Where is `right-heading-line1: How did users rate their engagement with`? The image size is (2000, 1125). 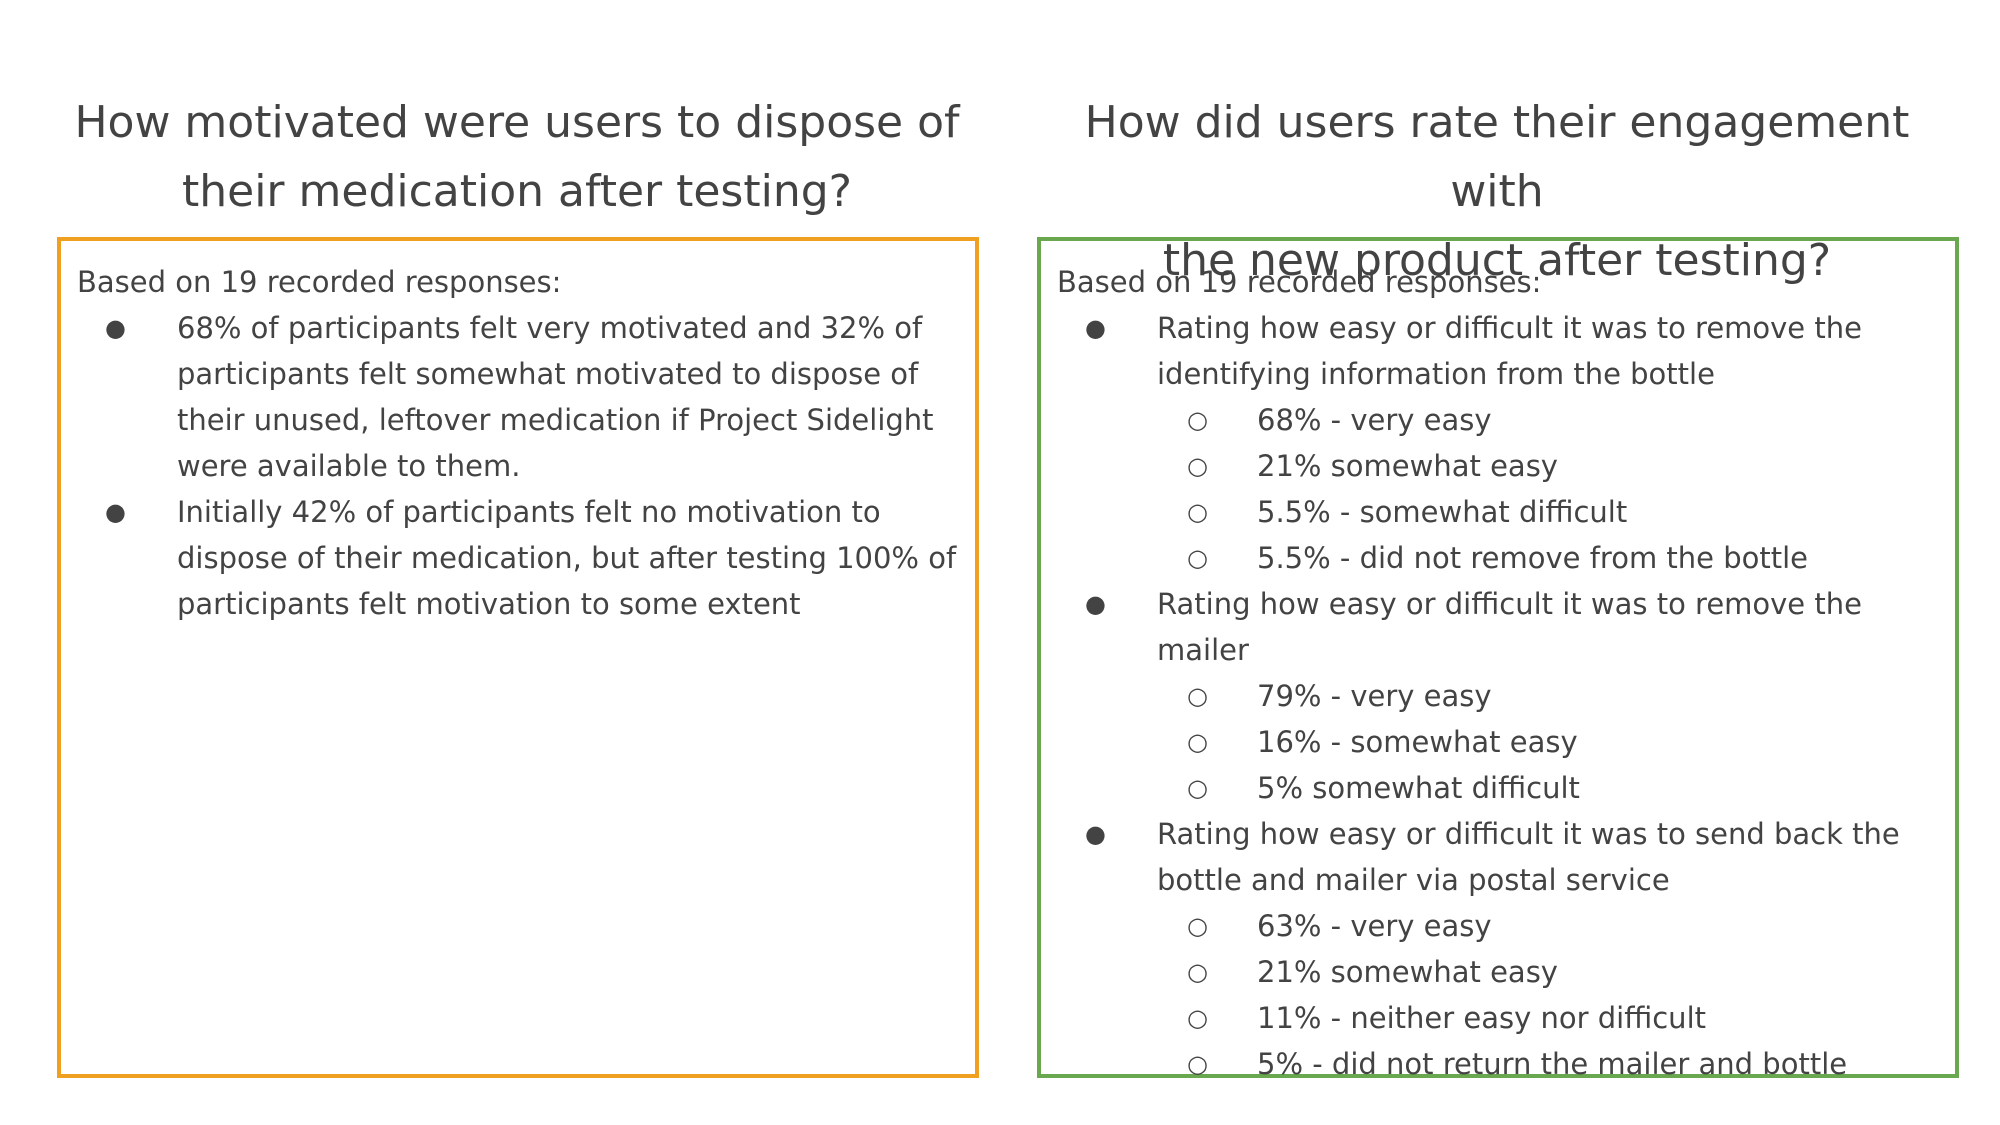
right-heading-line1: How did users rate their engagement with is located at coordinates (1497, 157).